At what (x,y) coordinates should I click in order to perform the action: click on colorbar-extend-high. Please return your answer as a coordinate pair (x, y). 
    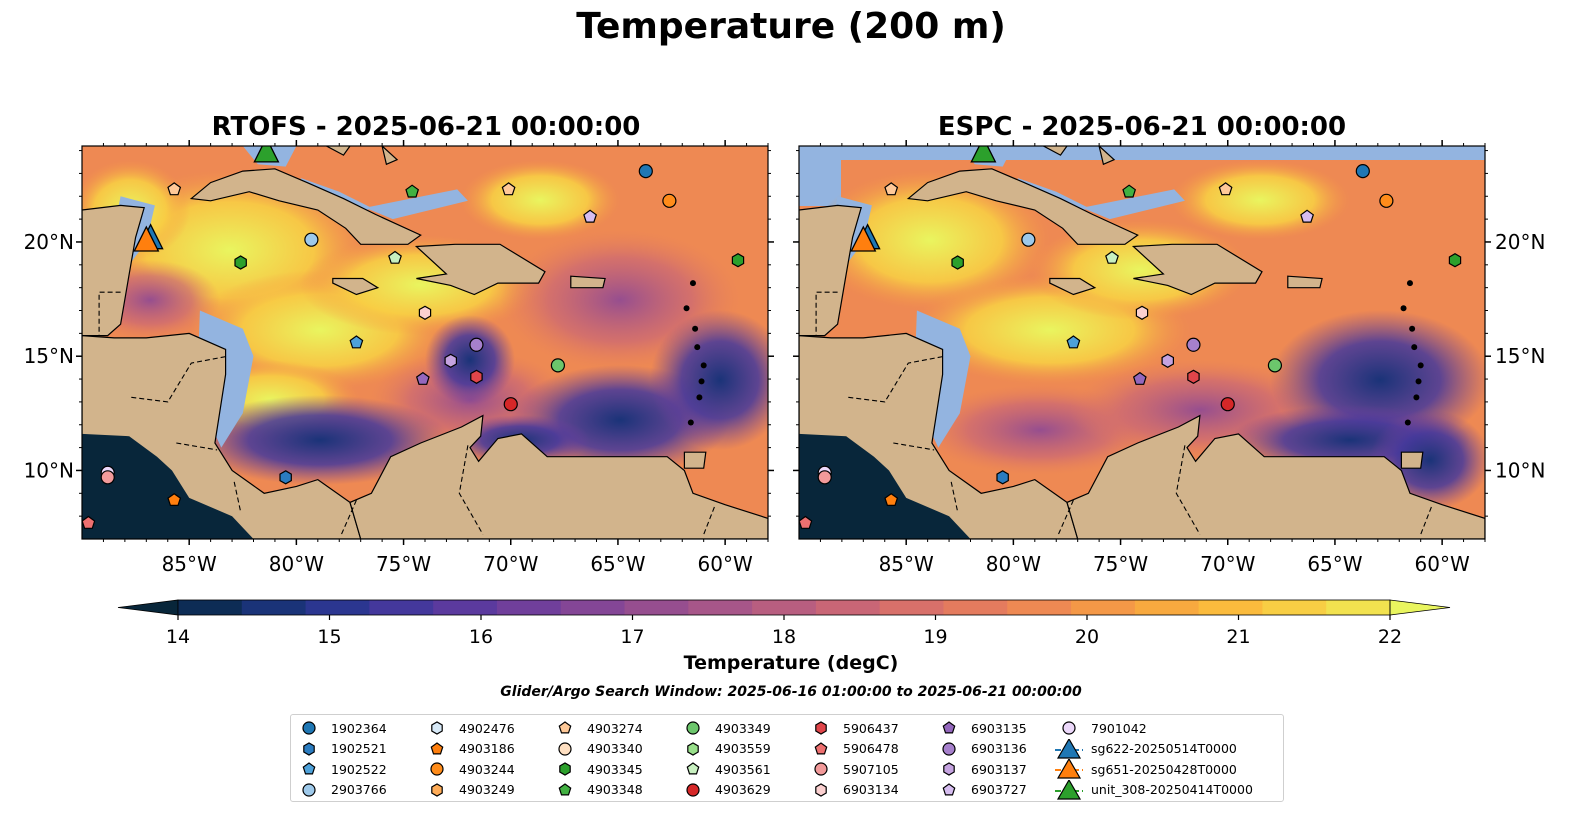
    Looking at the image, I should click on (1420, 607).